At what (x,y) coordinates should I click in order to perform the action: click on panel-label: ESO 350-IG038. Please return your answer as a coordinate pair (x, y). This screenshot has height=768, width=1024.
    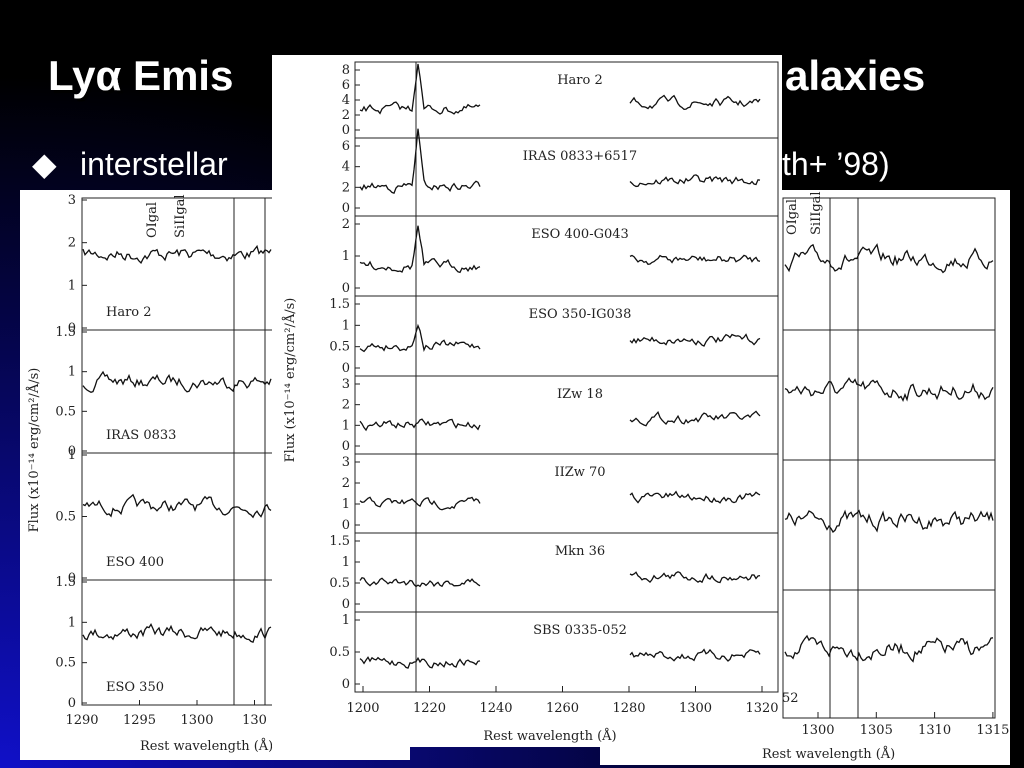
    Looking at the image, I should click on (580, 314).